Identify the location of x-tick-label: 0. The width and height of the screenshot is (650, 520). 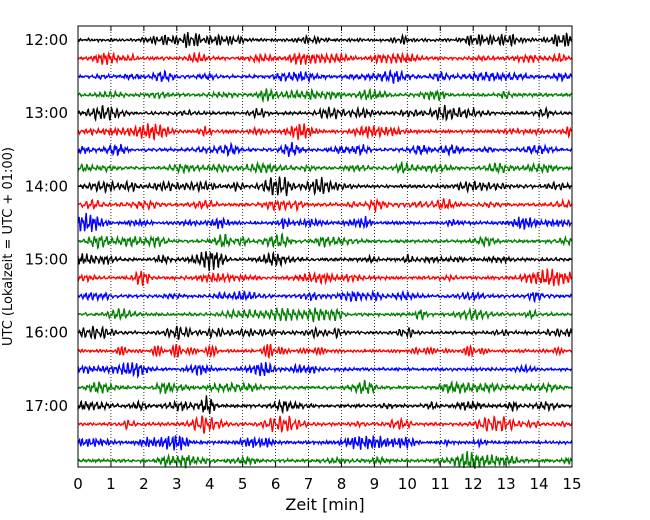
(78, 484).